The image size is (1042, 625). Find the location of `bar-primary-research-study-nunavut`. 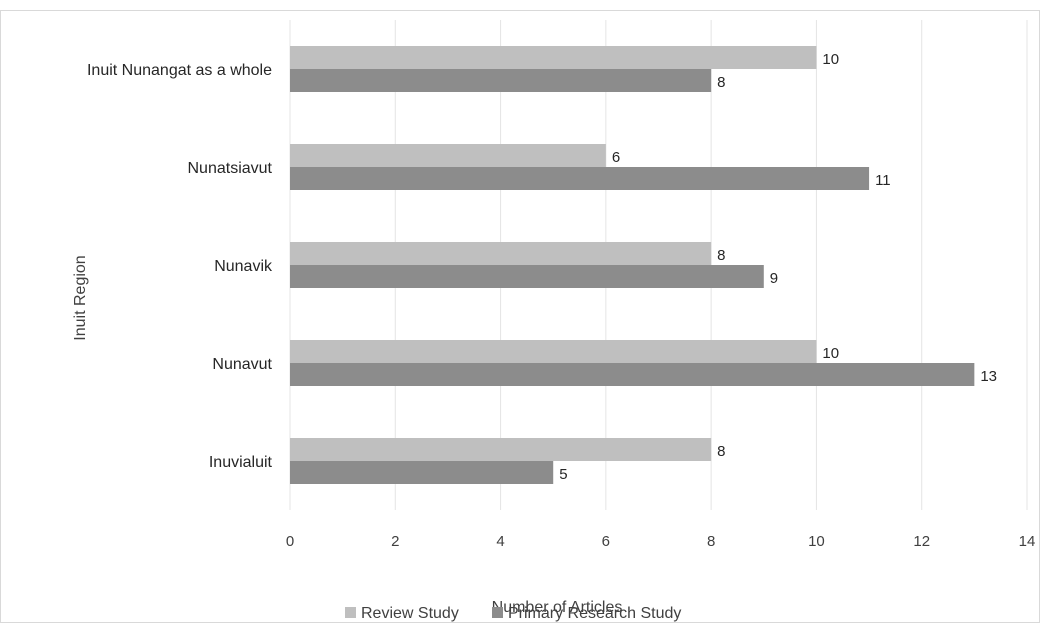

bar-primary-research-study-nunavut is located at coordinates (632, 374).